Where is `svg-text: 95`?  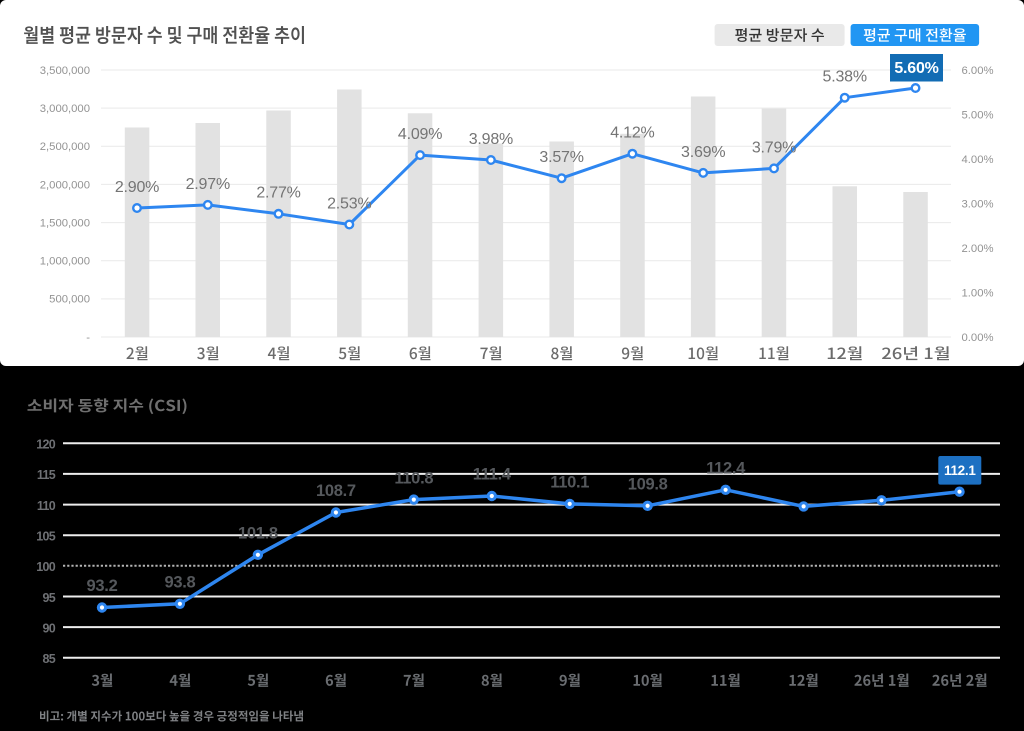 svg-text: 95 is located at coordinates (48, 598).